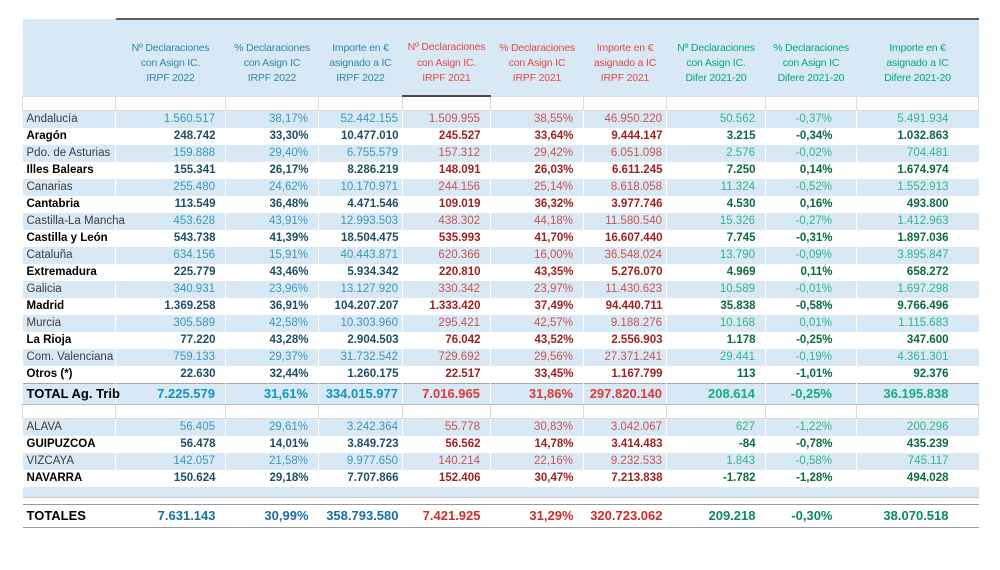 The image size is (1000, 570). I want to click on data-cell: 4.471.546, so click(360, 204).